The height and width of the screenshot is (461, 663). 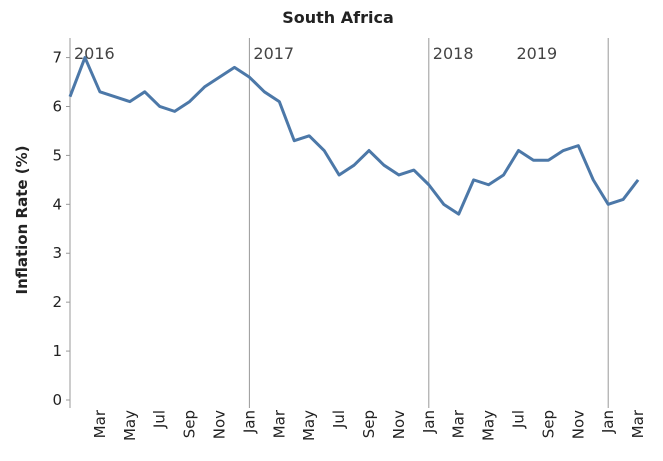 I want to click on year-annotation: 2016, so click(x=94, y=53).